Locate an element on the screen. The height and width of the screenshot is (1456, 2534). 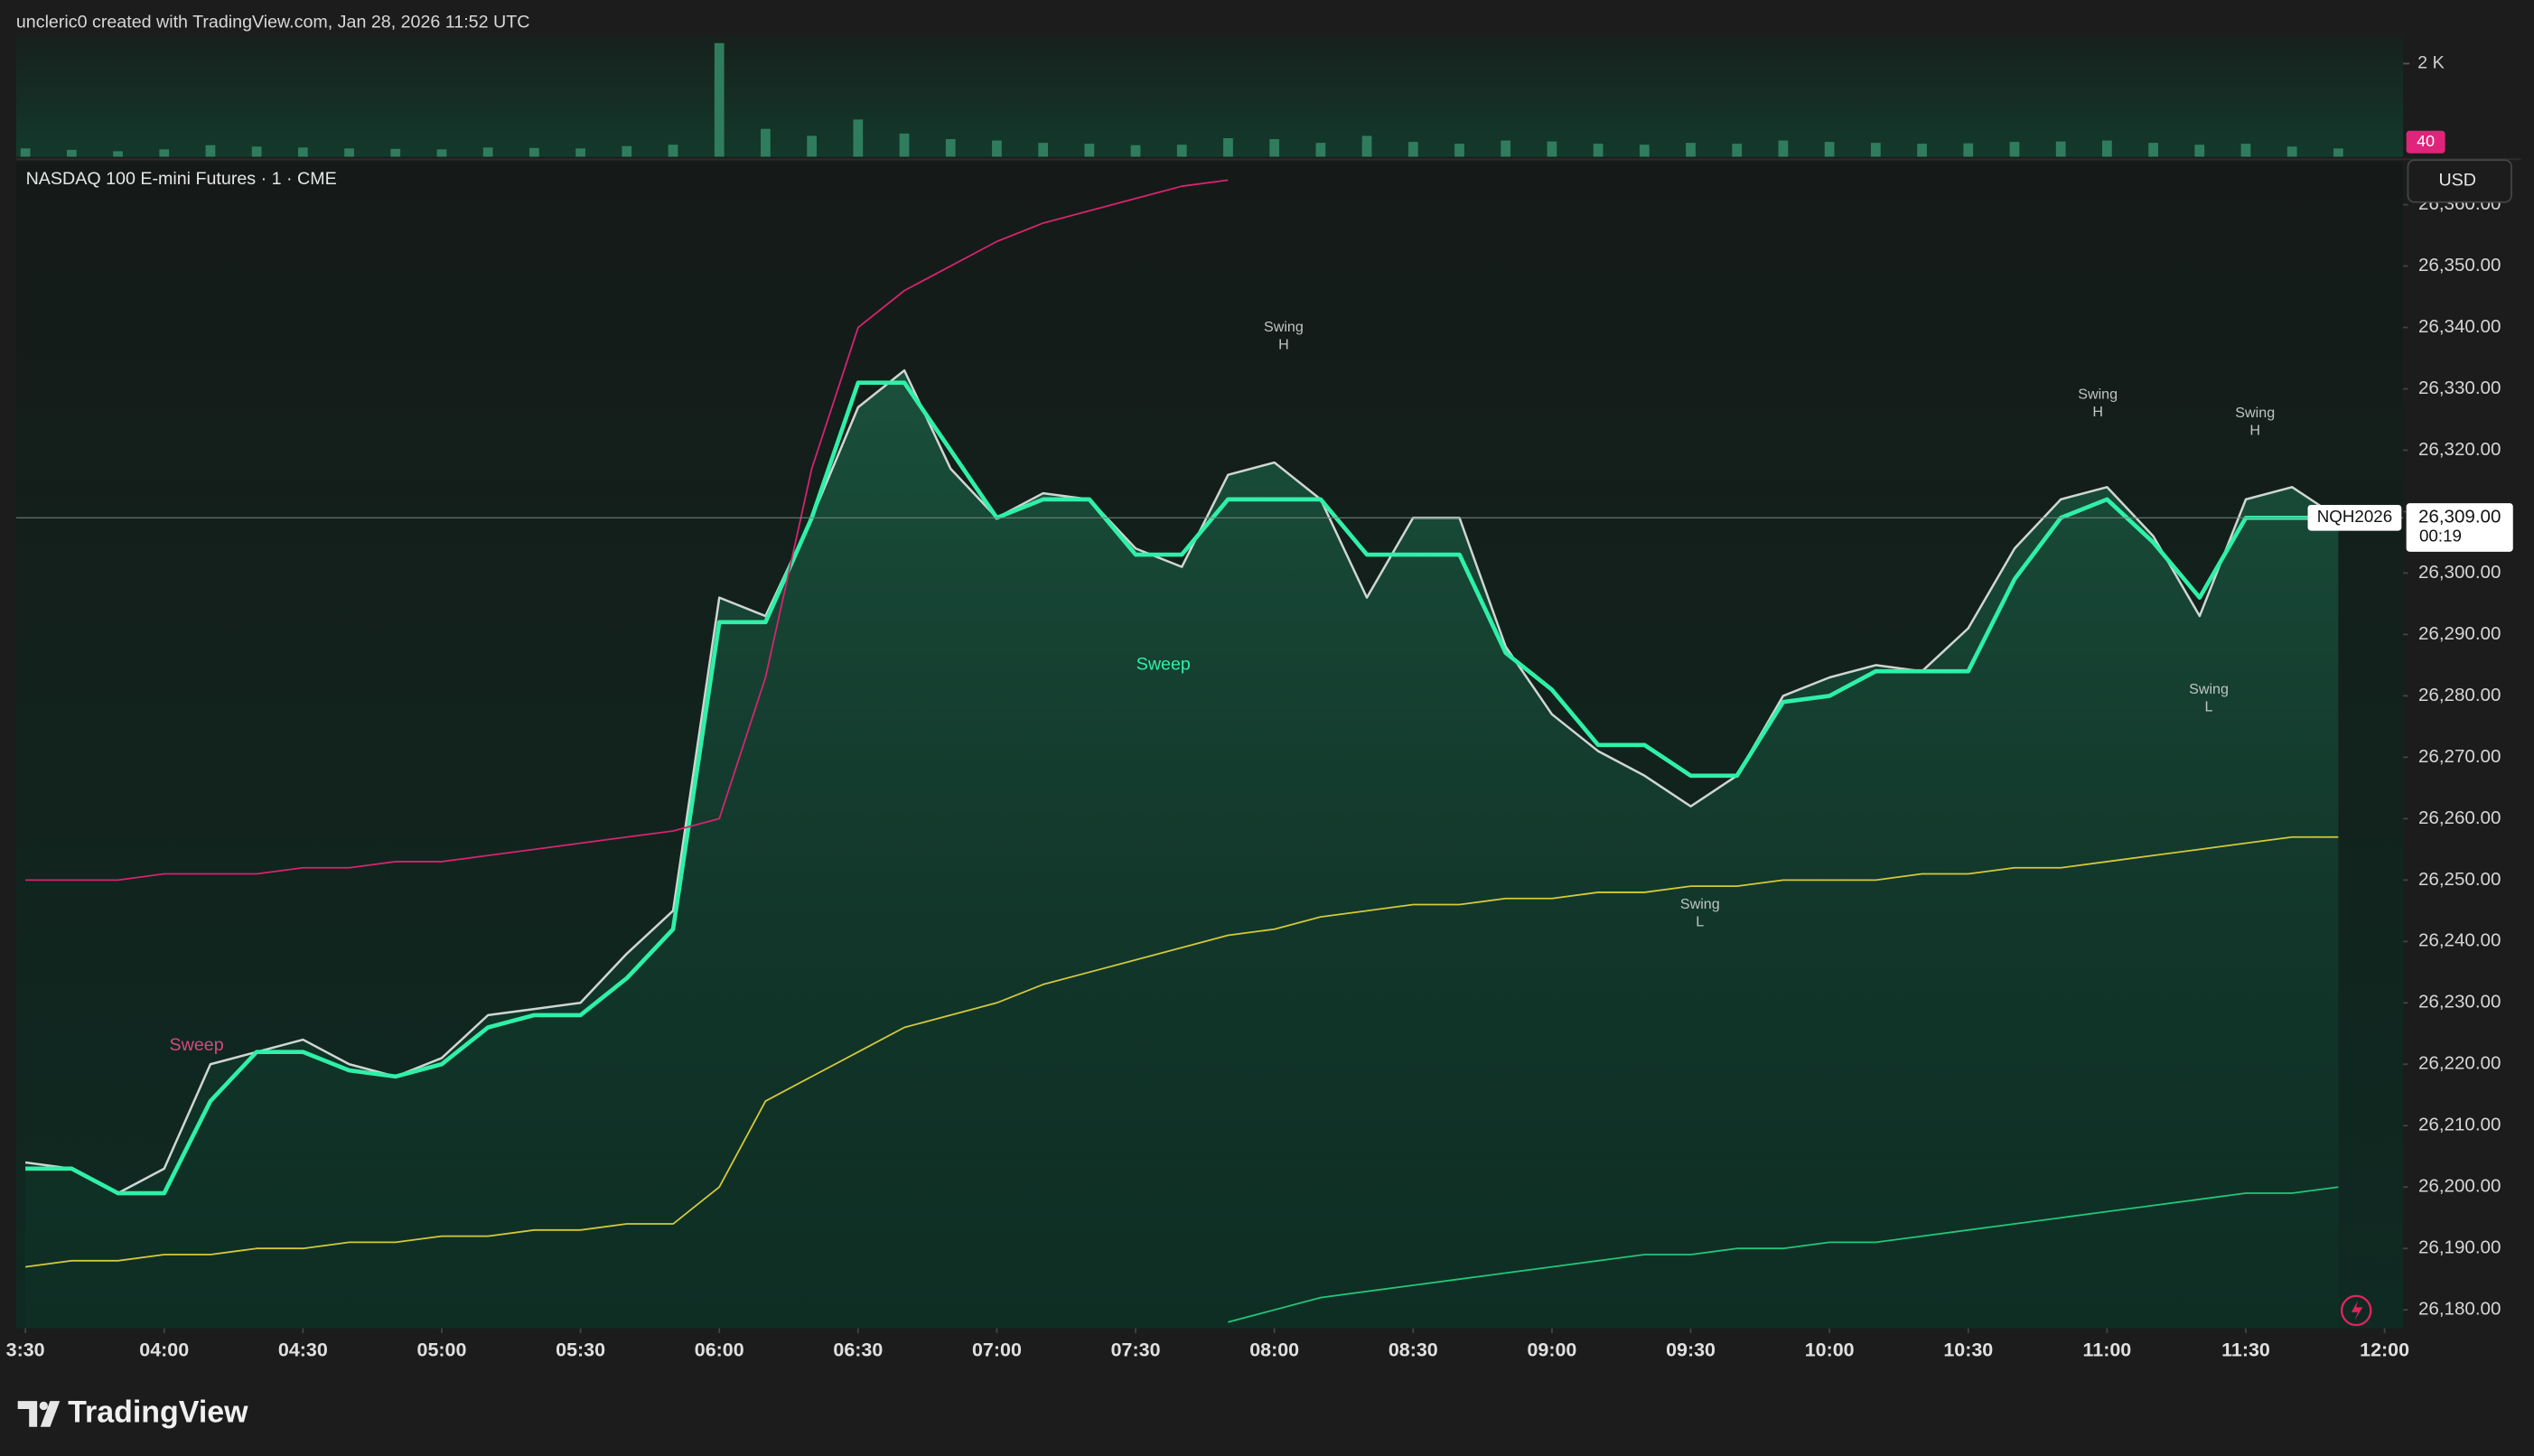
x-tick-label: 08:30 is located at coordinates (1414, 1349).